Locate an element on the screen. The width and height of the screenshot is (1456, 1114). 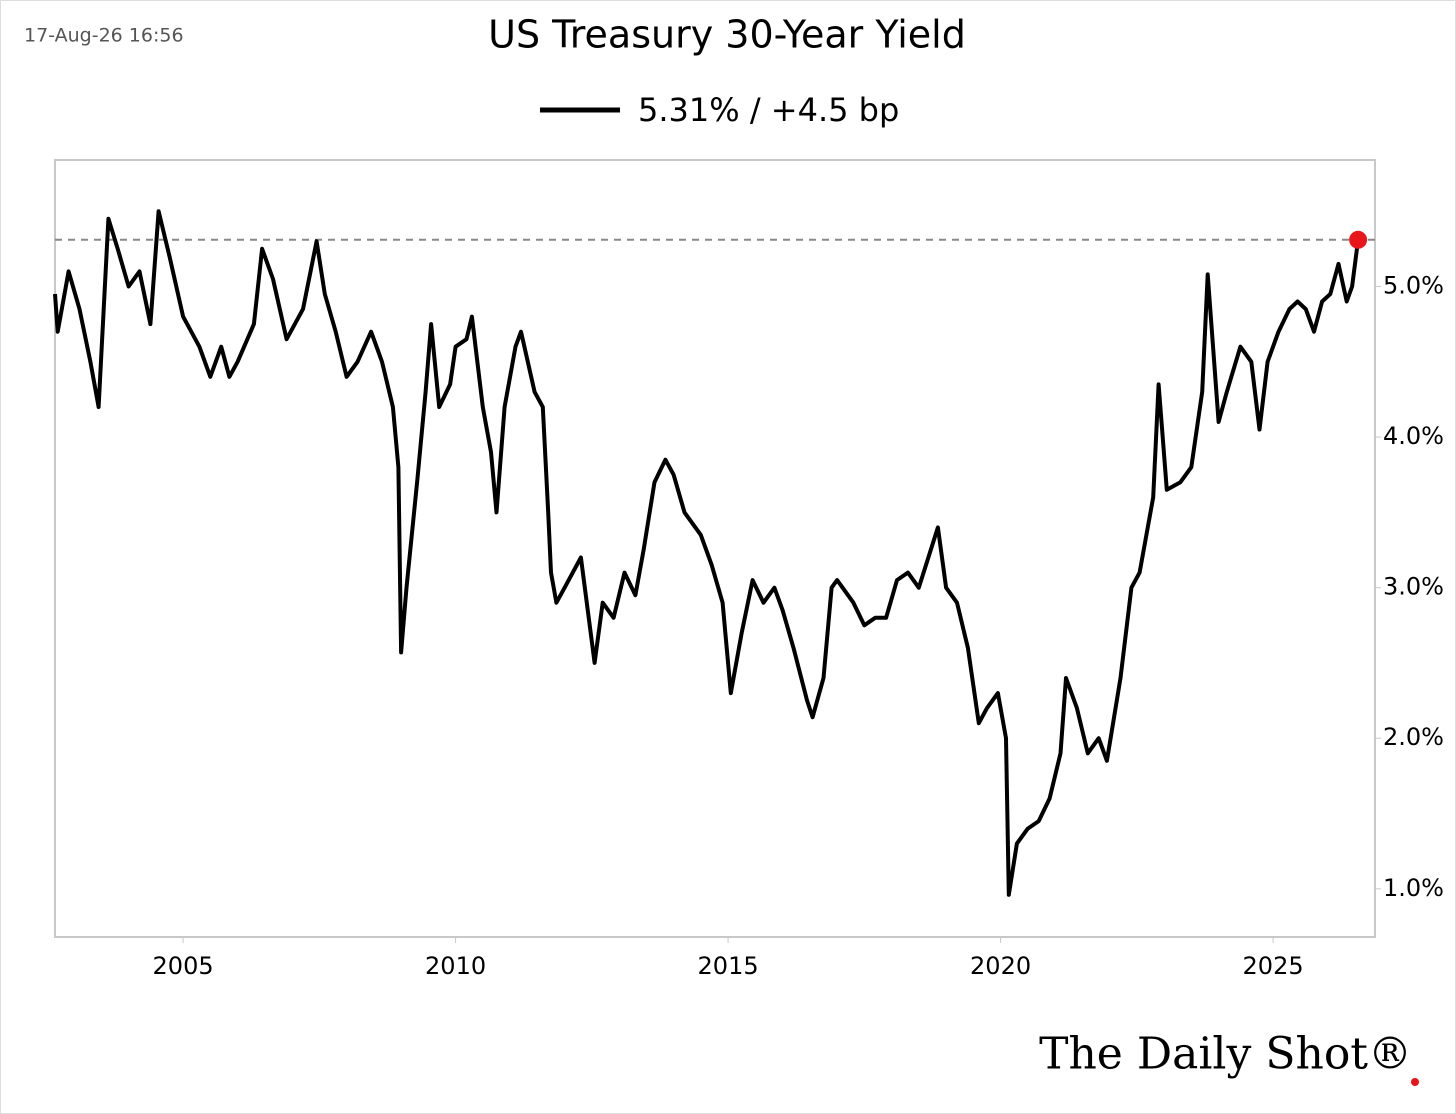
logo-dot is located at coordinates (1415, 1082).